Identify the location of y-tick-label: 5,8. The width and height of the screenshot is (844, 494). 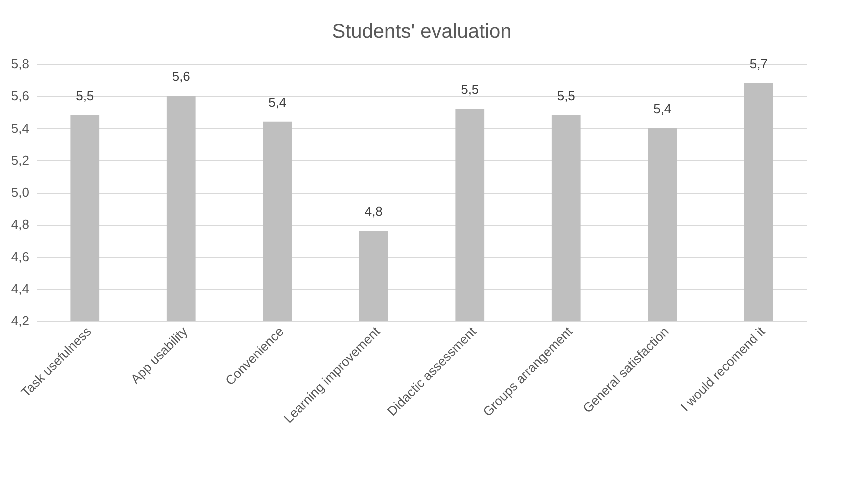
(20, 64).